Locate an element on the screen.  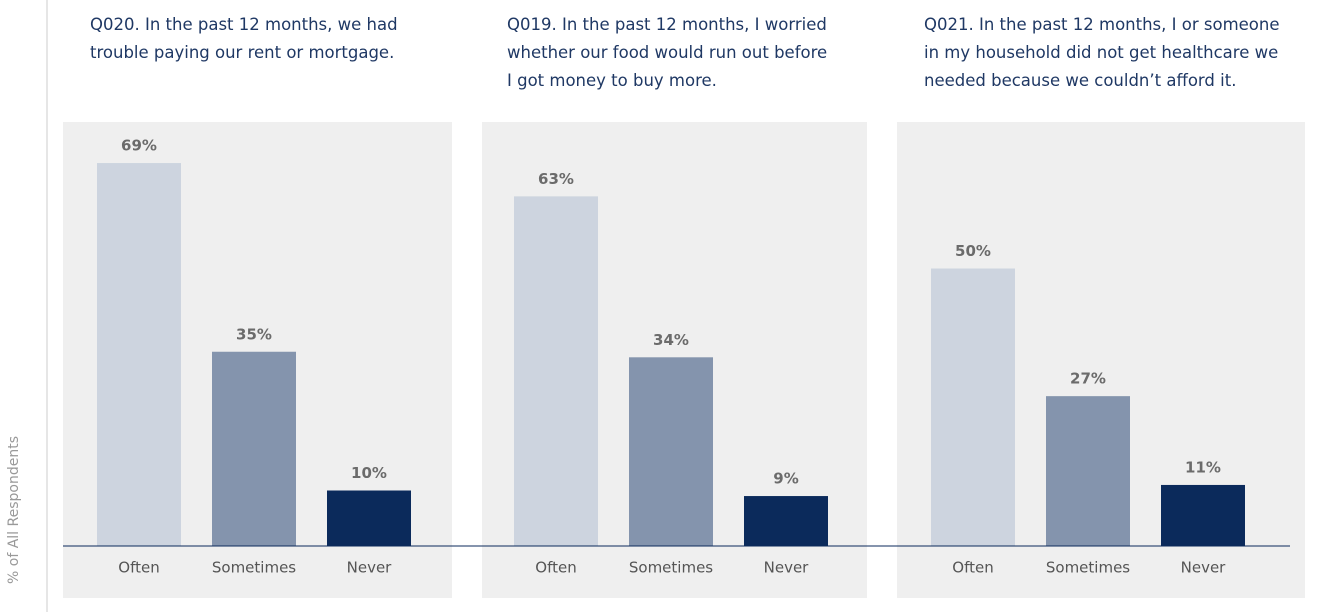
data-label: 69% is located at coordinates (139, 146).